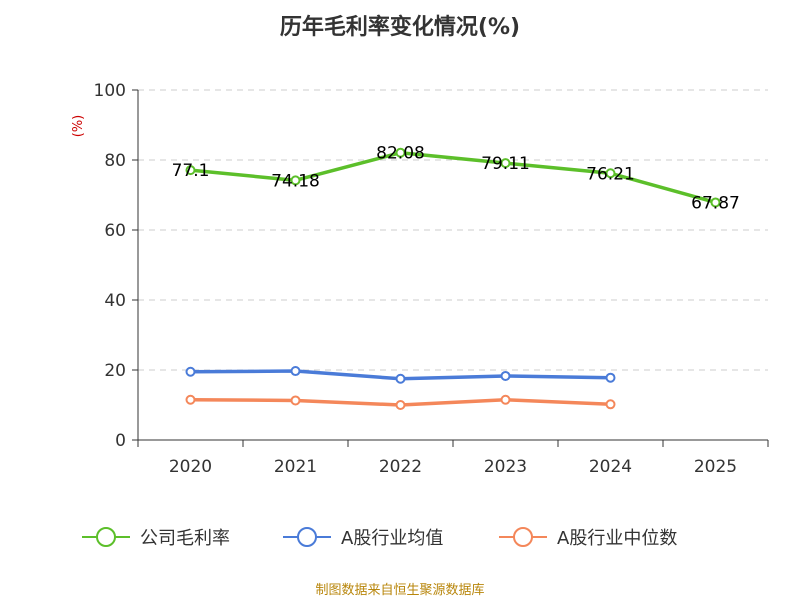 The height and width of the screenshot is (600, 800). I want to click on y-tick-label: 40, so click(115, 301).